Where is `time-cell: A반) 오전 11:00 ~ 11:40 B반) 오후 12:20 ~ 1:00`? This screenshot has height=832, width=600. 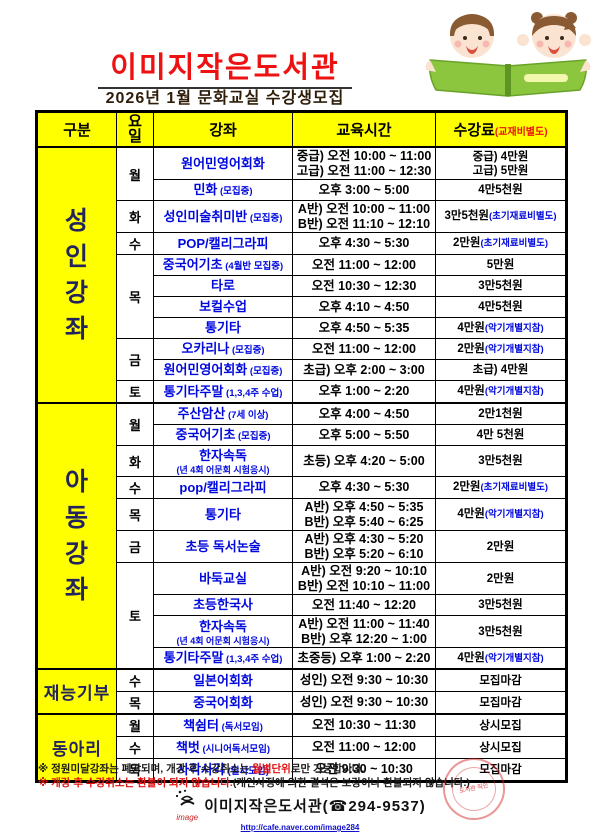
time-cell: A반) 오전 11:00 ~ 11:40 B반) 오후 12:20 ~ 1:00 is located at coordinates (364, 631).